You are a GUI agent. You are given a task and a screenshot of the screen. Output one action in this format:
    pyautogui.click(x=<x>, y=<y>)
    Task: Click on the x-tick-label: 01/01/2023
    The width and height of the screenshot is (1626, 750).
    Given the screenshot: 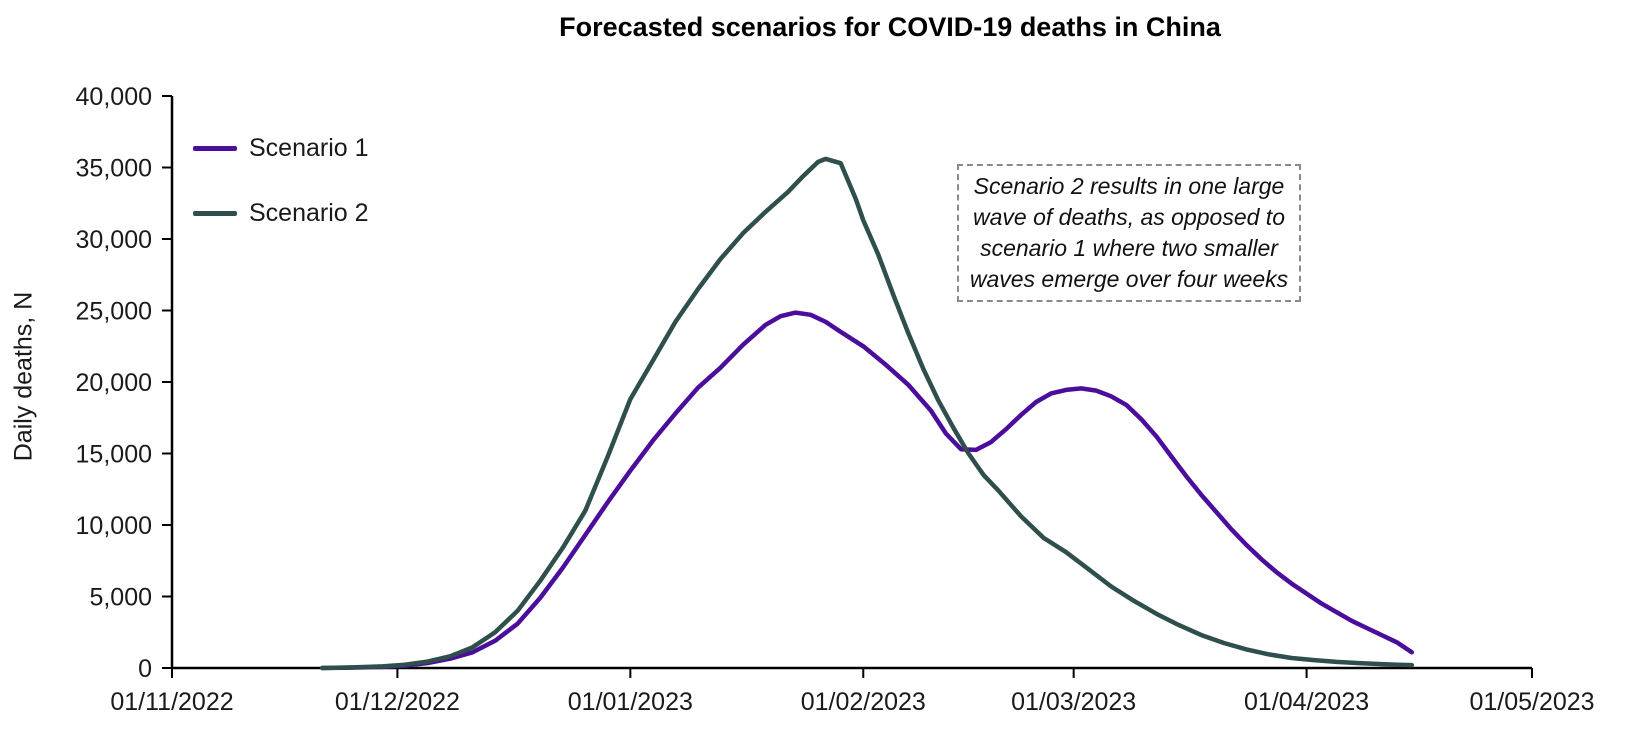 What is the action you would take?
    pyautogui.click(x=630, y=702)
    